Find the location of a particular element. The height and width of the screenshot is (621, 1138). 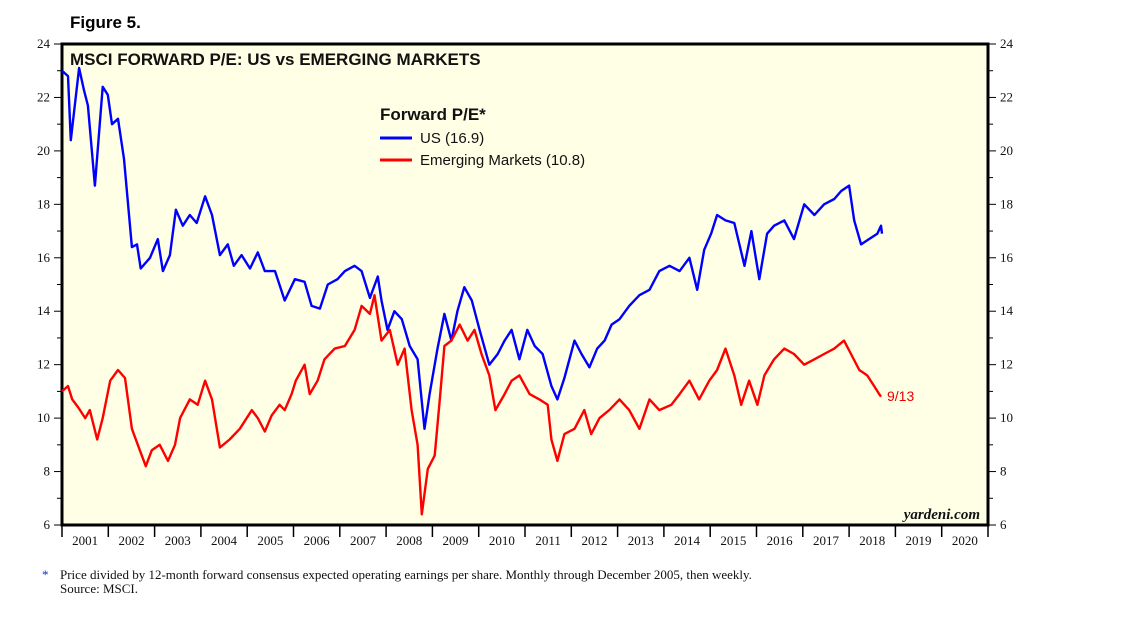

end-date-label: 9/13 is located at coordinates (900, 396).